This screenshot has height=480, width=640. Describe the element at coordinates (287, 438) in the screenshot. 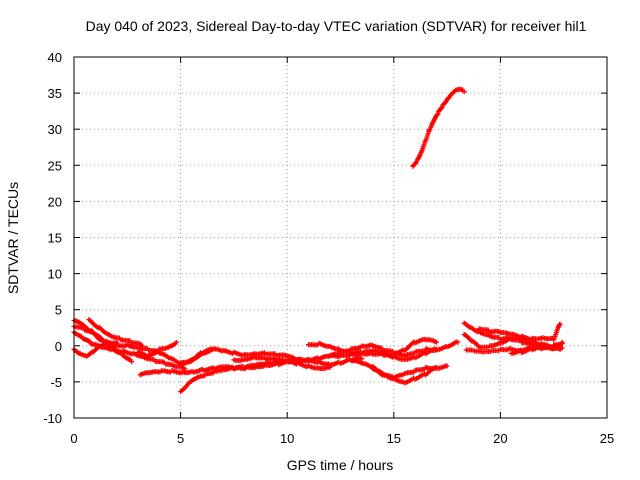

I see `x-tick-label: 10` at that location.